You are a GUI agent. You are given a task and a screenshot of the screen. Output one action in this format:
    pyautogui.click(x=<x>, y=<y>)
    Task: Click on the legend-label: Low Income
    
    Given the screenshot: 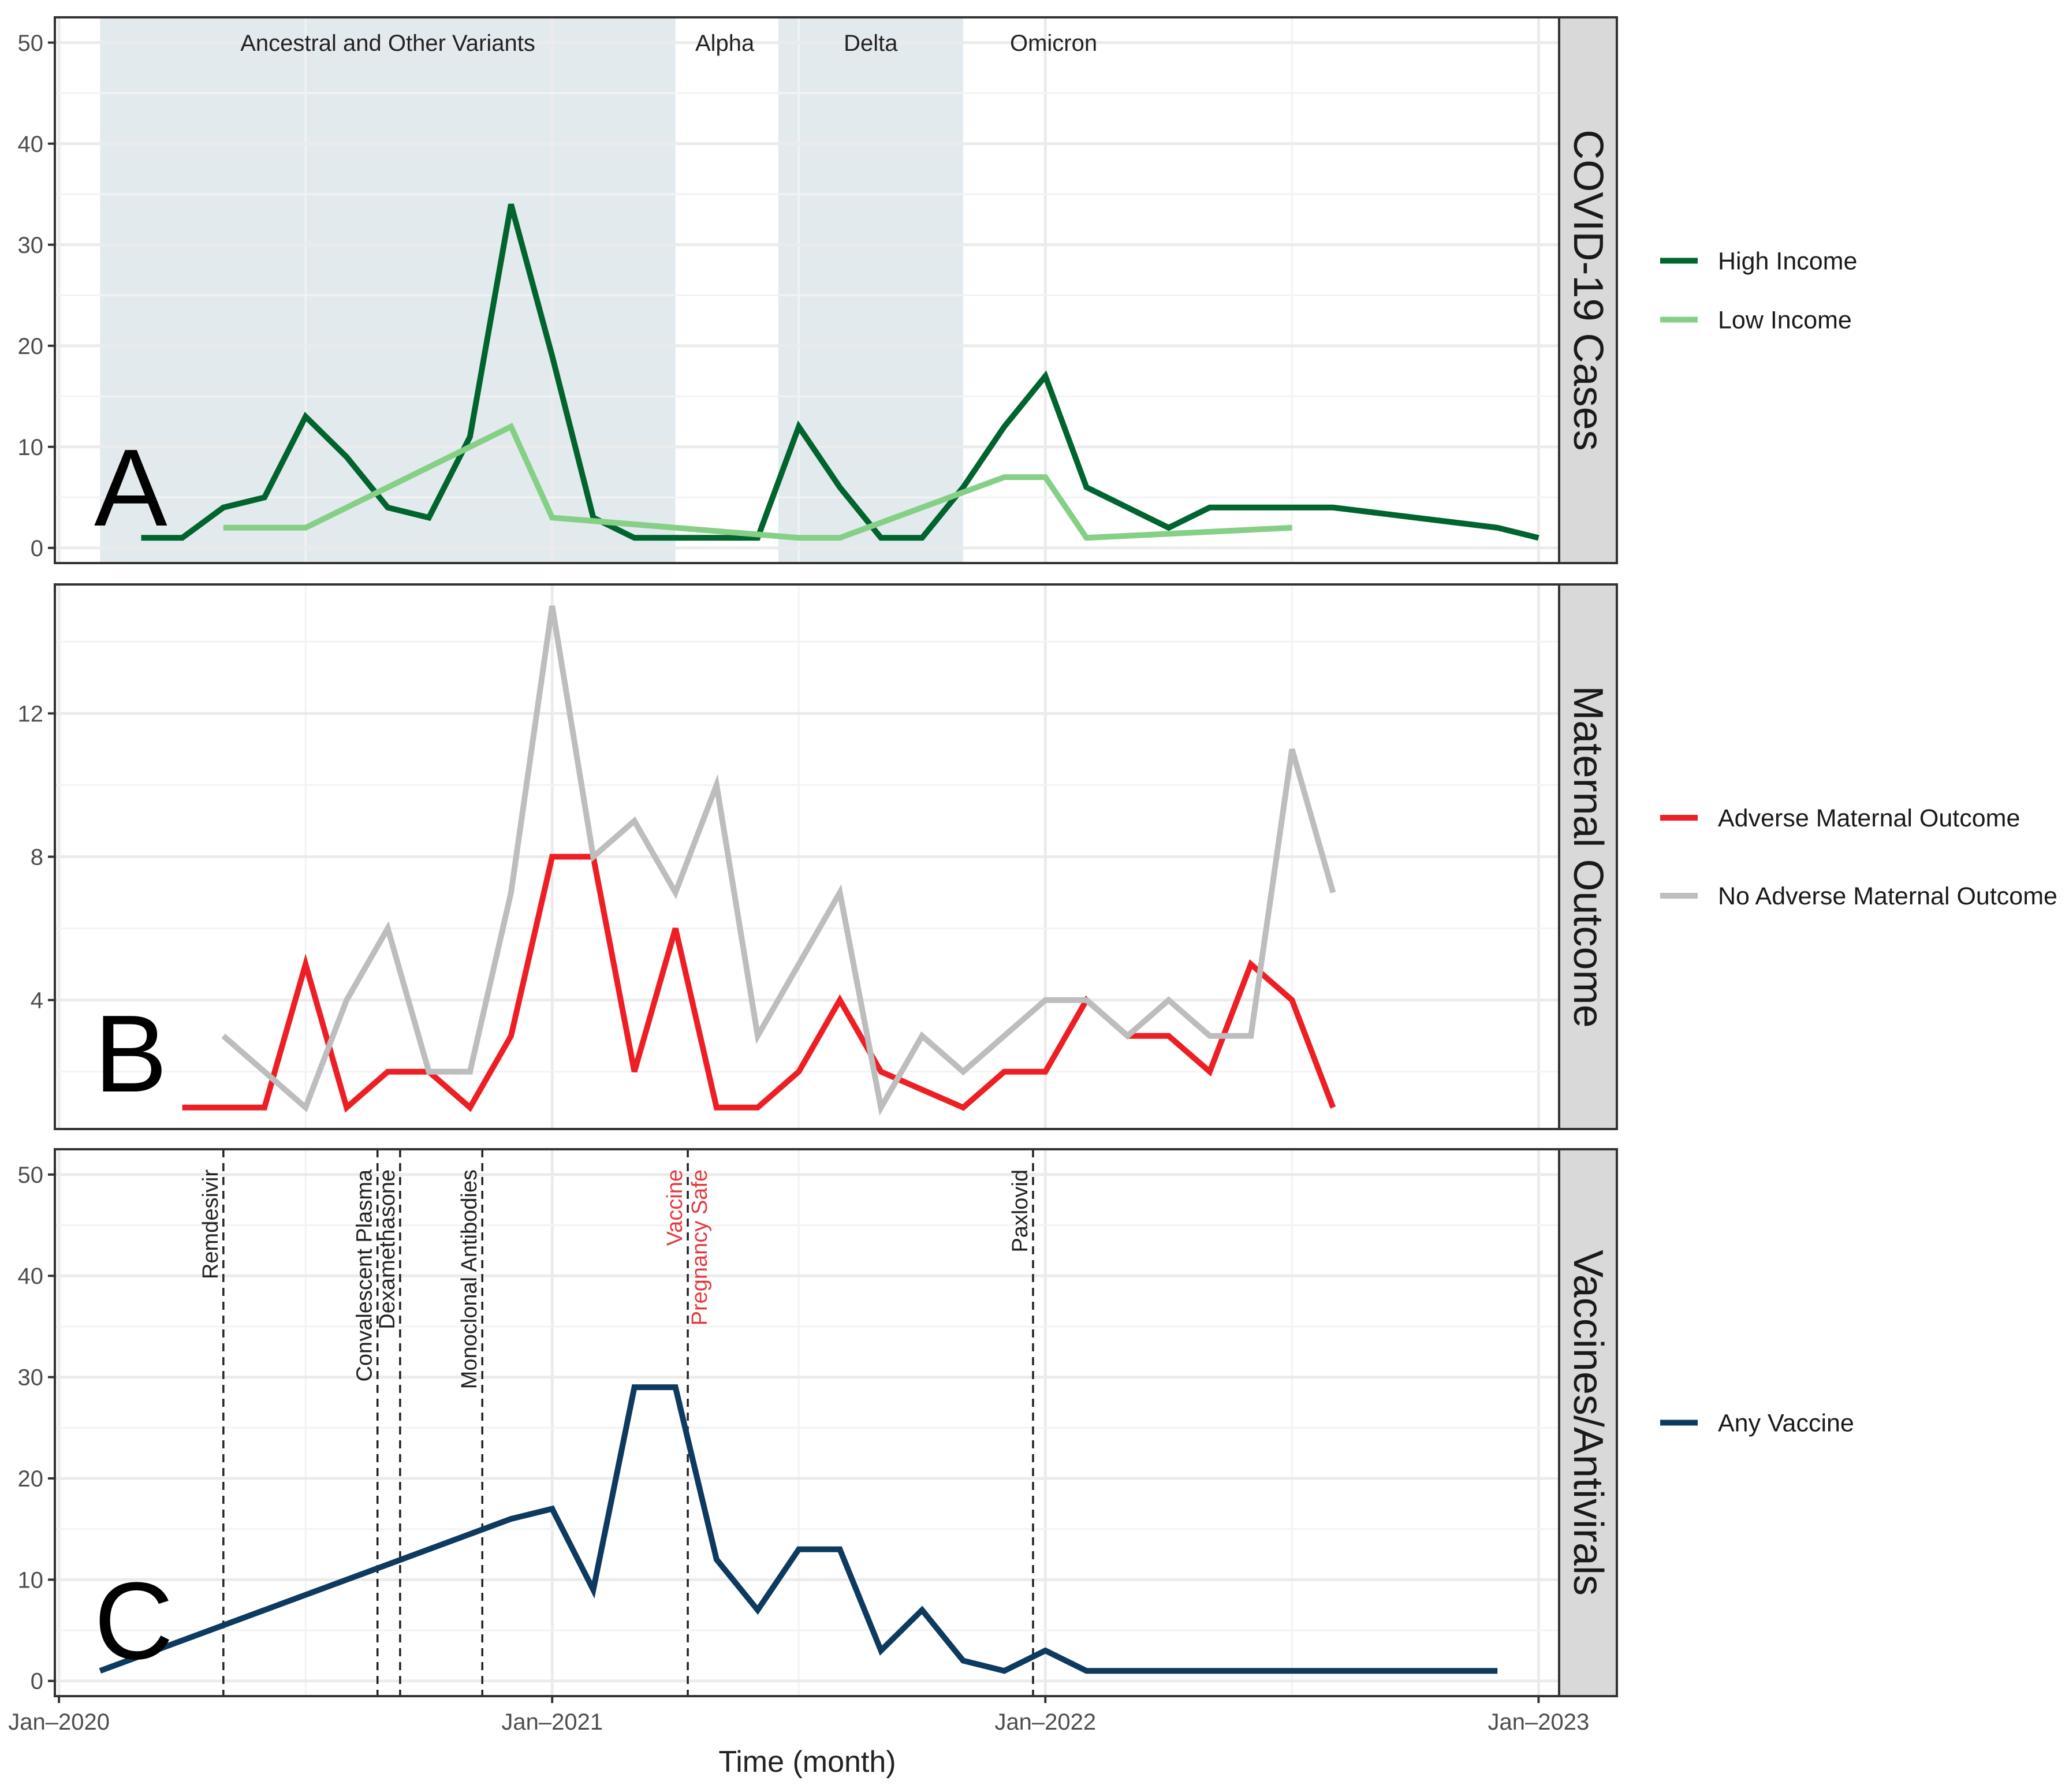 What is the action you would take?
    pyautogui.click(x=1785, y=320)
    